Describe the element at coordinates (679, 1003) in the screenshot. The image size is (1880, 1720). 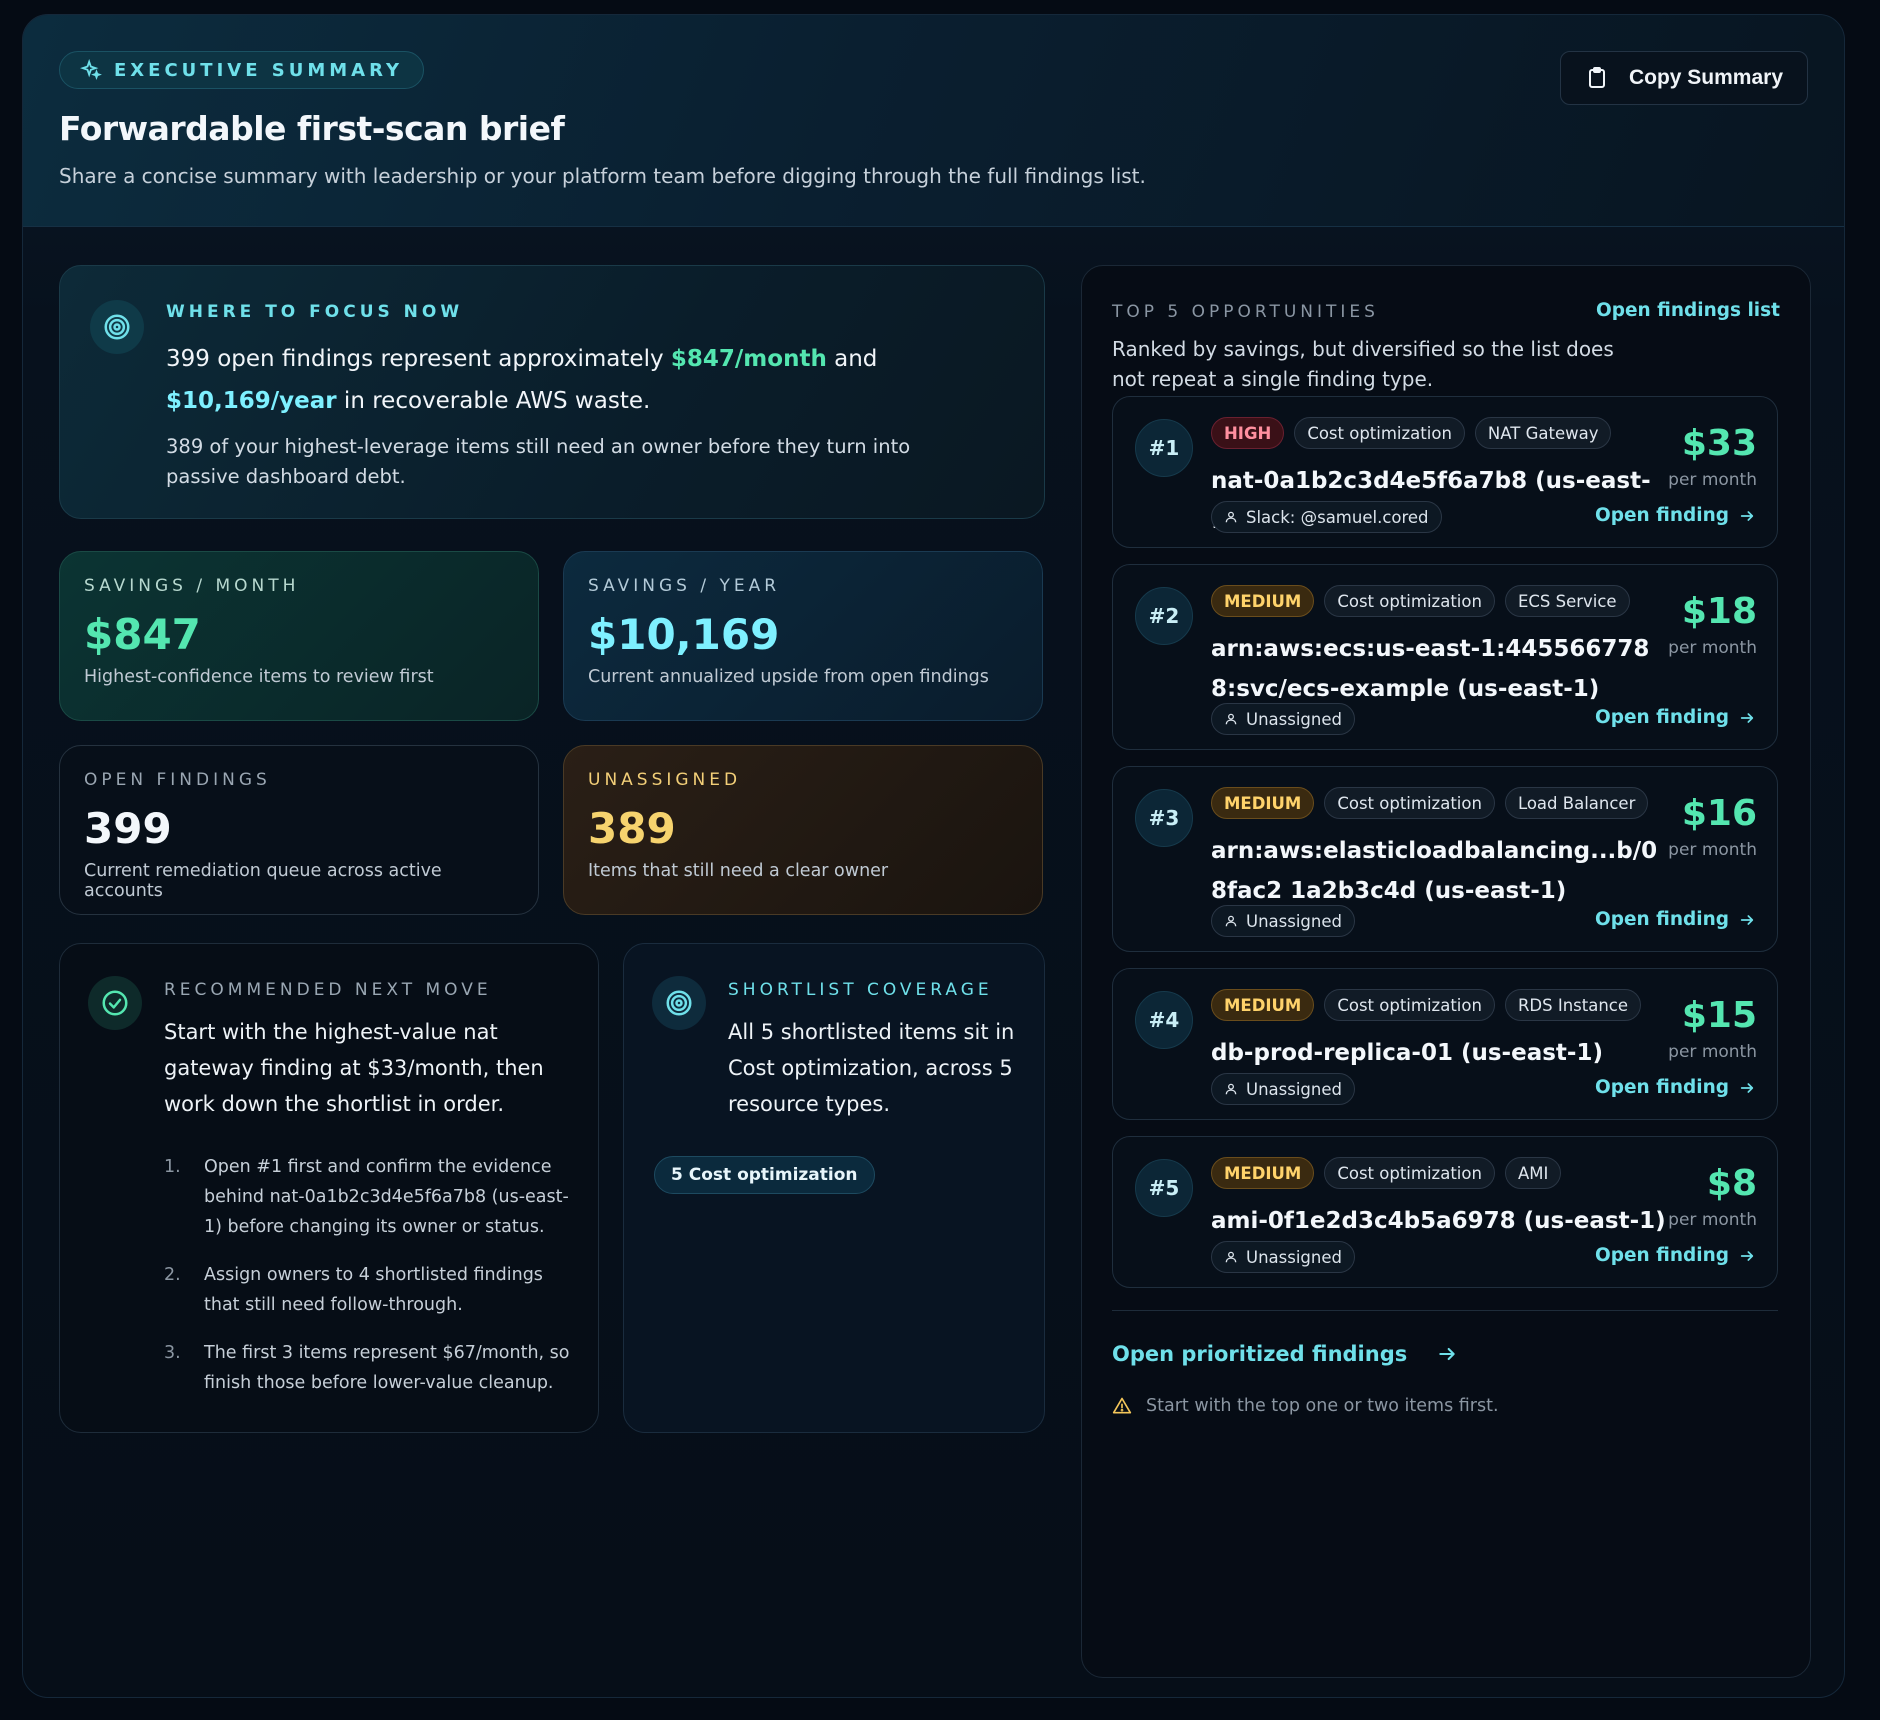
I see `coverage-icon-wrap` at that location.